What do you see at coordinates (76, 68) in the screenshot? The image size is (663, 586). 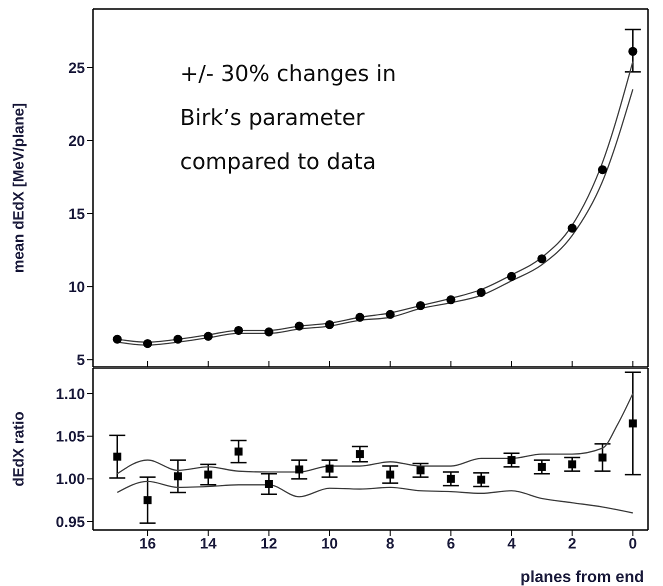 I see `y-tick-label: 25` at bounding box center [76, 68].